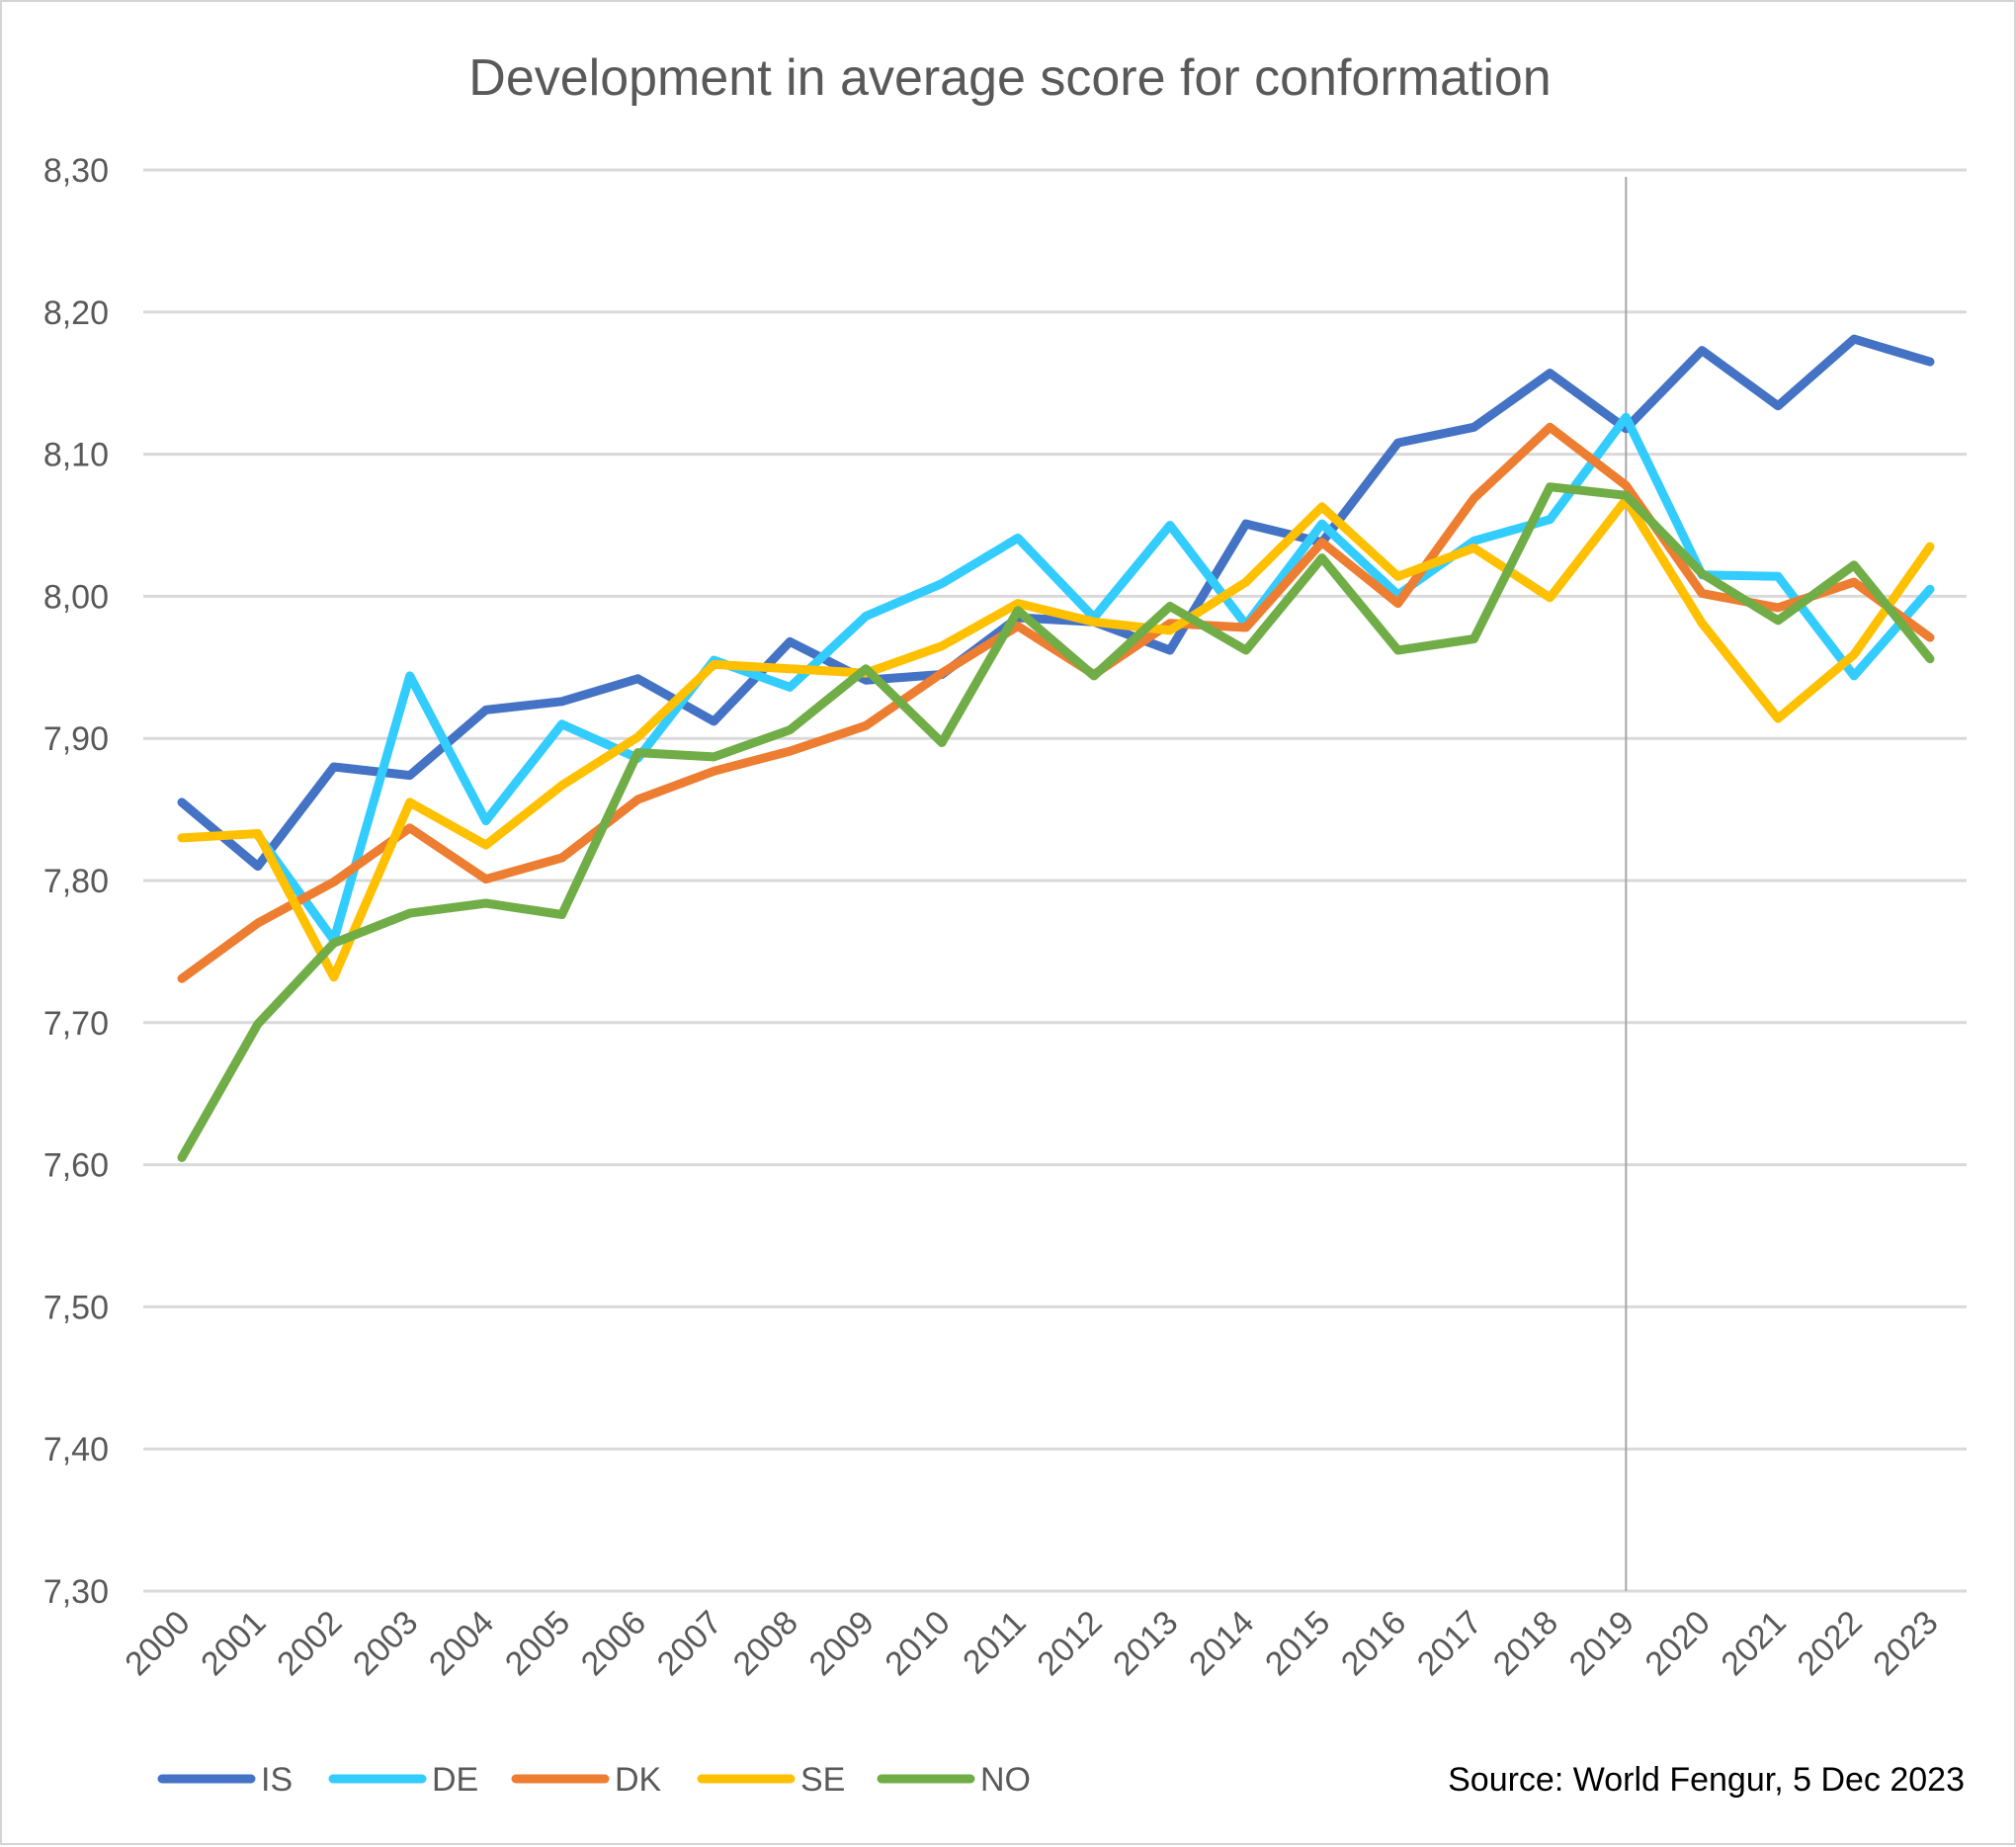 This screenshot has height=1847, width=2016. What do you see at coordinates (76, 739) in the screenshot?
I see `y-tick-label: 7,90` at bounding box center [76, 739].